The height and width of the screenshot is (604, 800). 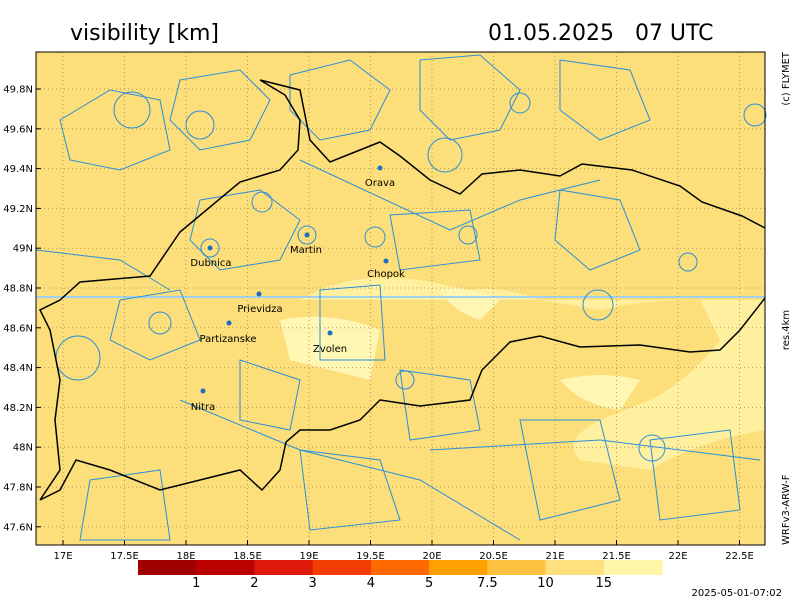 I want to click on lat-label: 48.4N, so click(x=18, y=368).